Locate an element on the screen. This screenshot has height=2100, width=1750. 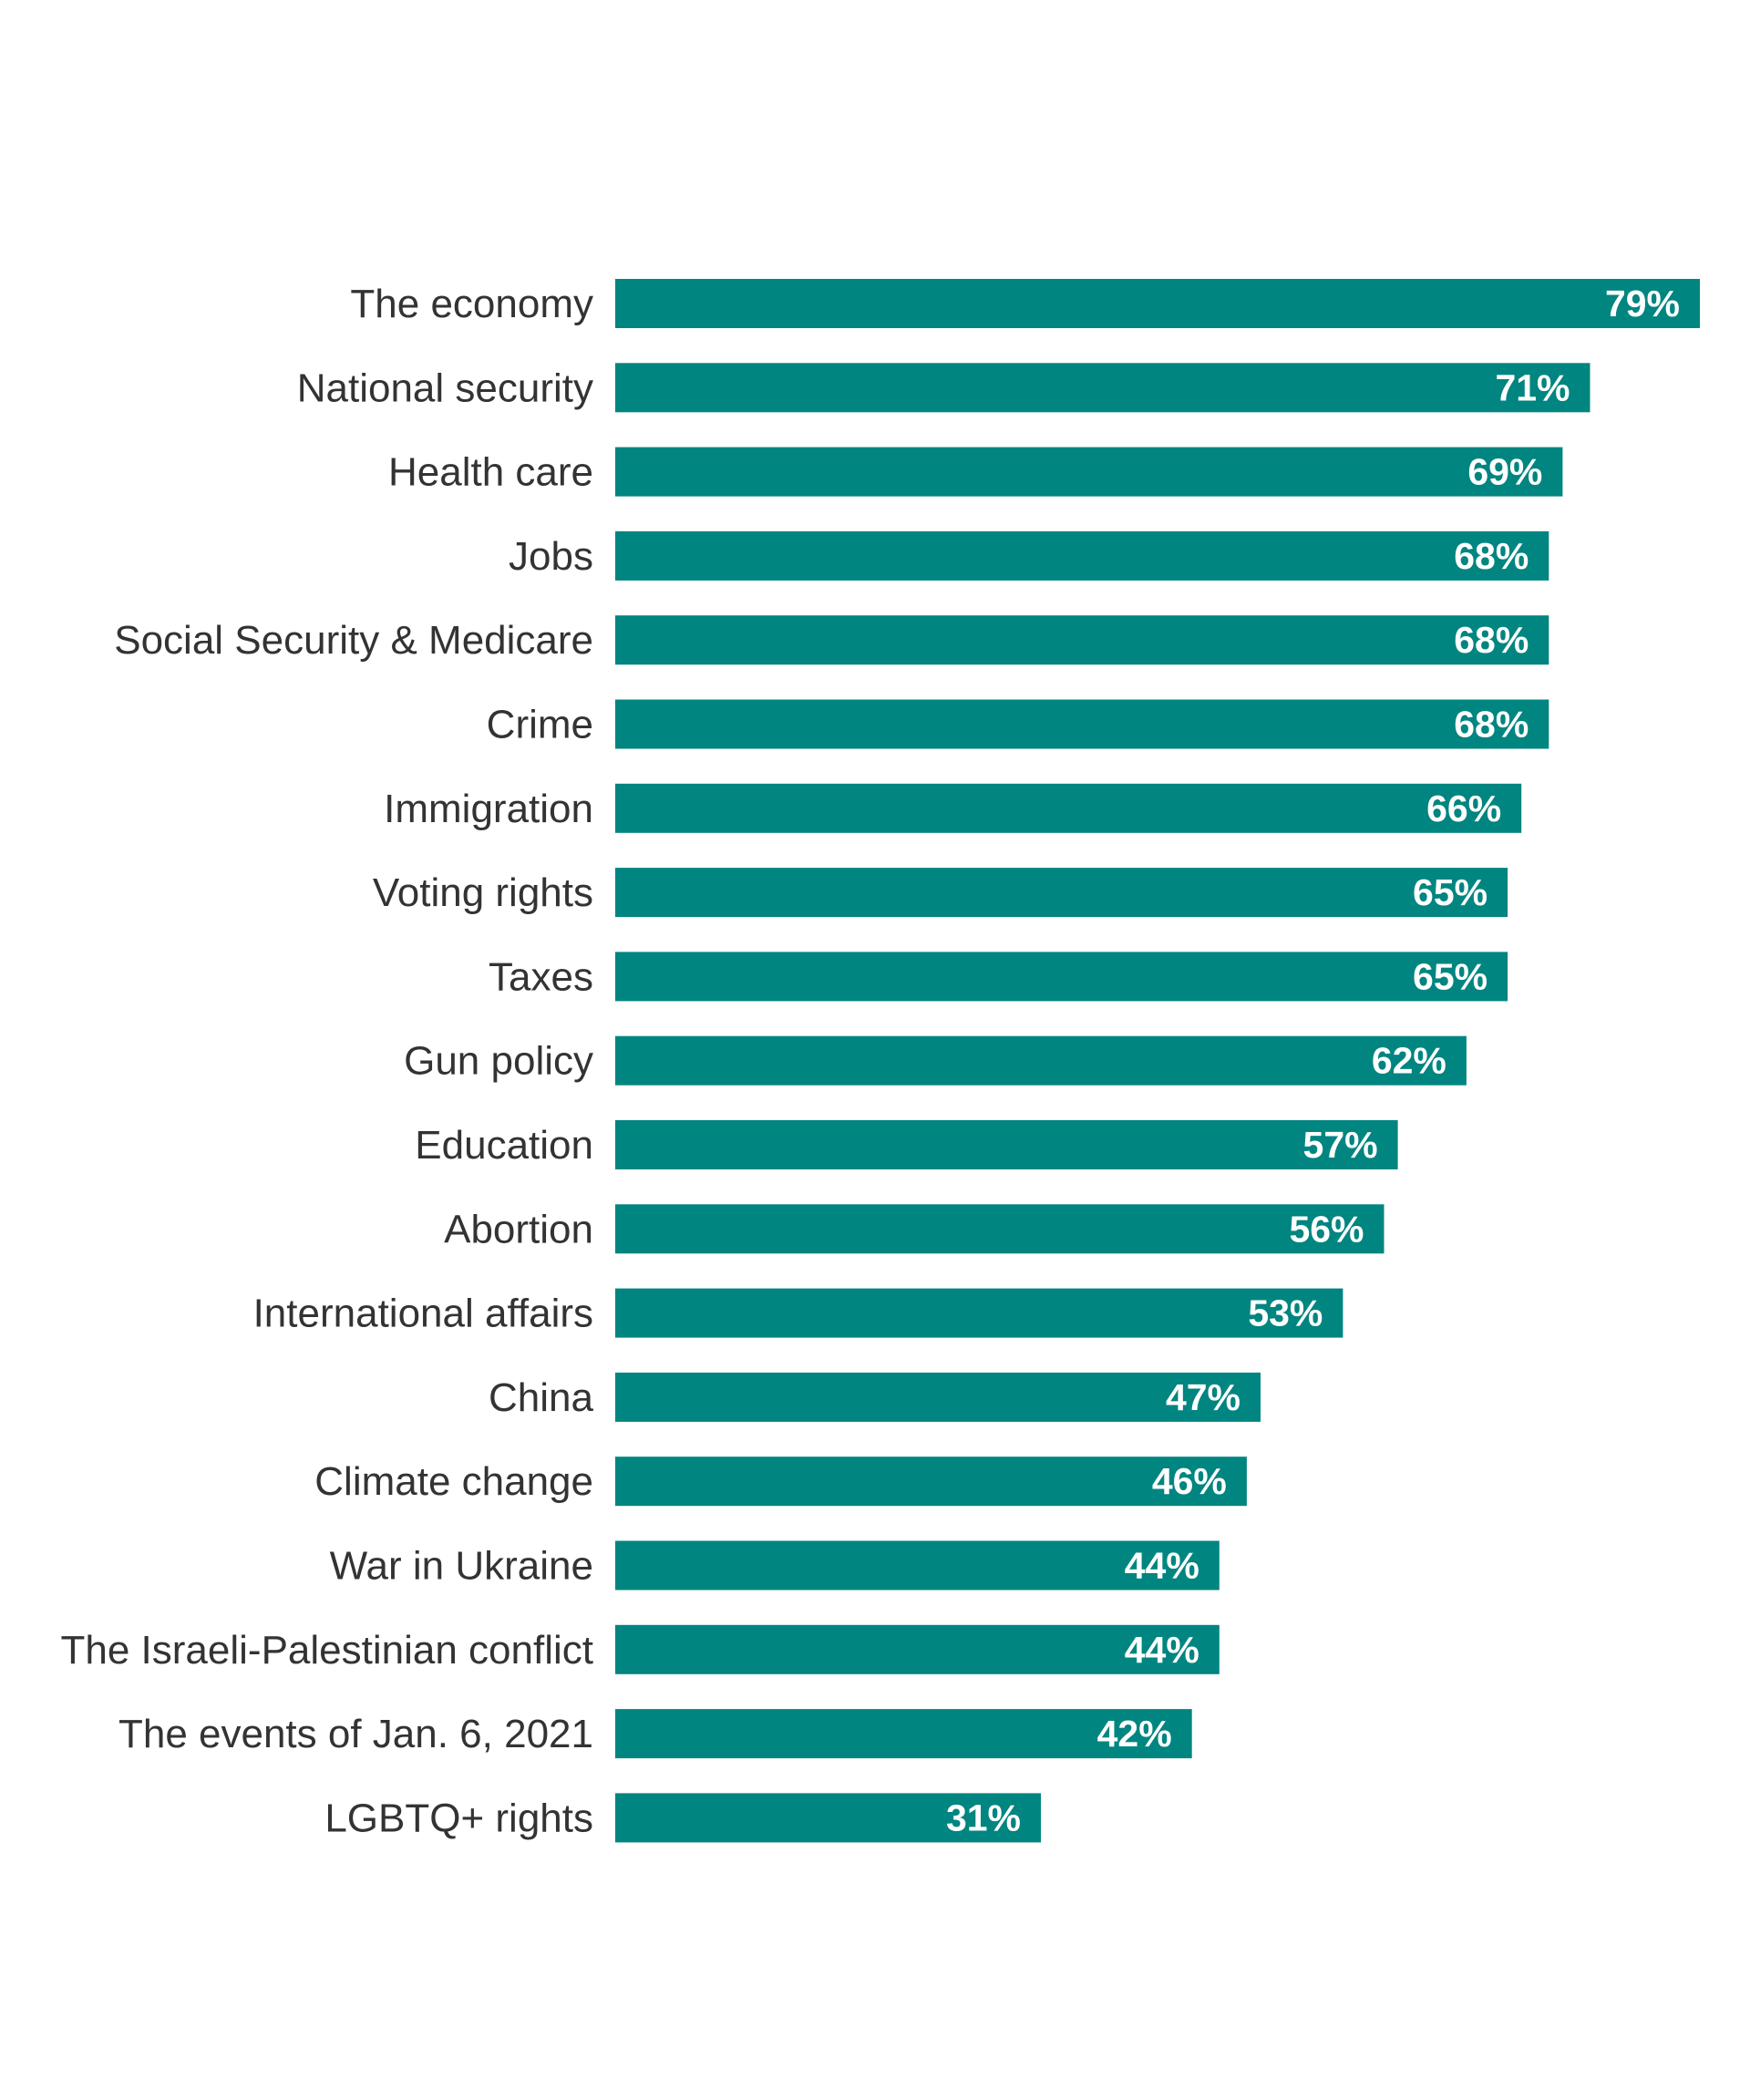
bar-row: International affairs 53% is located at coordinates (798, 1313).